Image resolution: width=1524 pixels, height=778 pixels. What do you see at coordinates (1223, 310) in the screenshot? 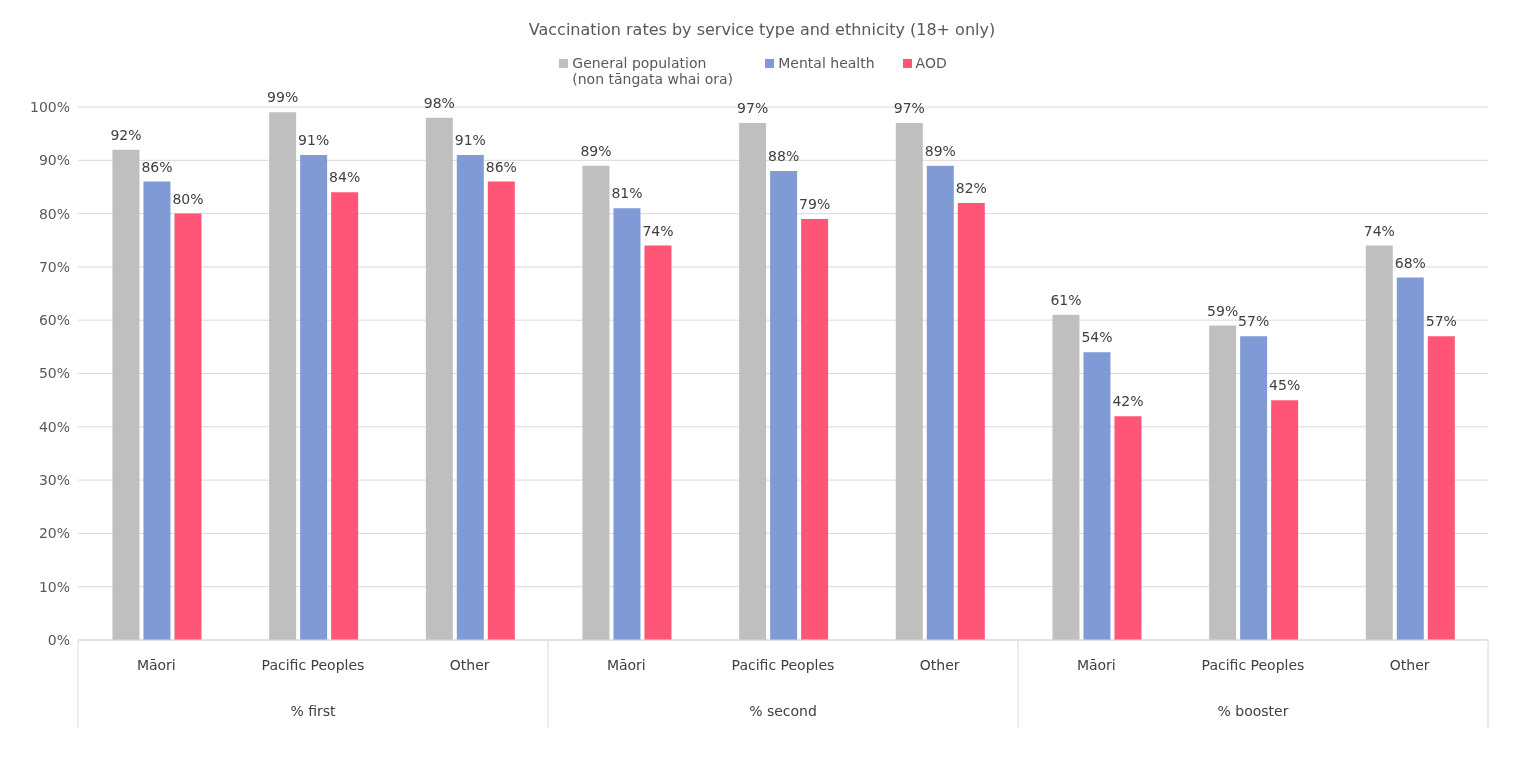
I see `data-label: 59%` at bounding box center [1223, 310].